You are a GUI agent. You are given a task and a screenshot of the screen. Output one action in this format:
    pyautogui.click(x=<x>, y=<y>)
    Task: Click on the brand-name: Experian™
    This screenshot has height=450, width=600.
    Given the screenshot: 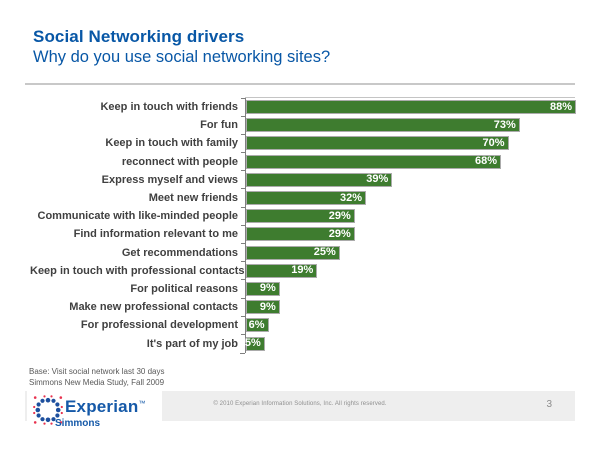 What is the action you would take?
    pyautogui.click(x=105, y=407)
    